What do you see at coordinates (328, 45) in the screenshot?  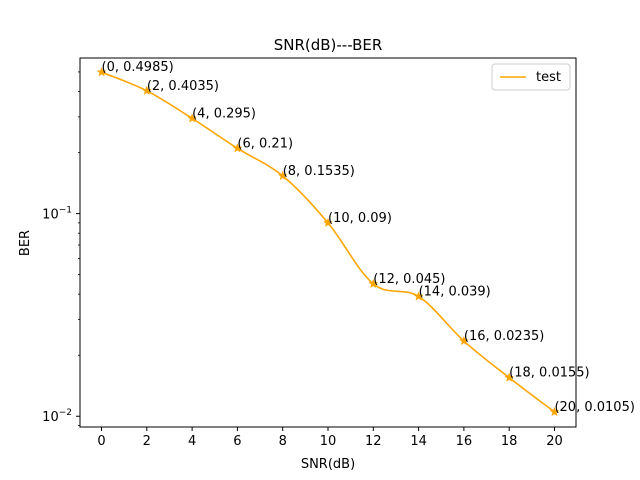 I see `chart-title: SNR(dB)---BER` at bounding box center [328, 45].